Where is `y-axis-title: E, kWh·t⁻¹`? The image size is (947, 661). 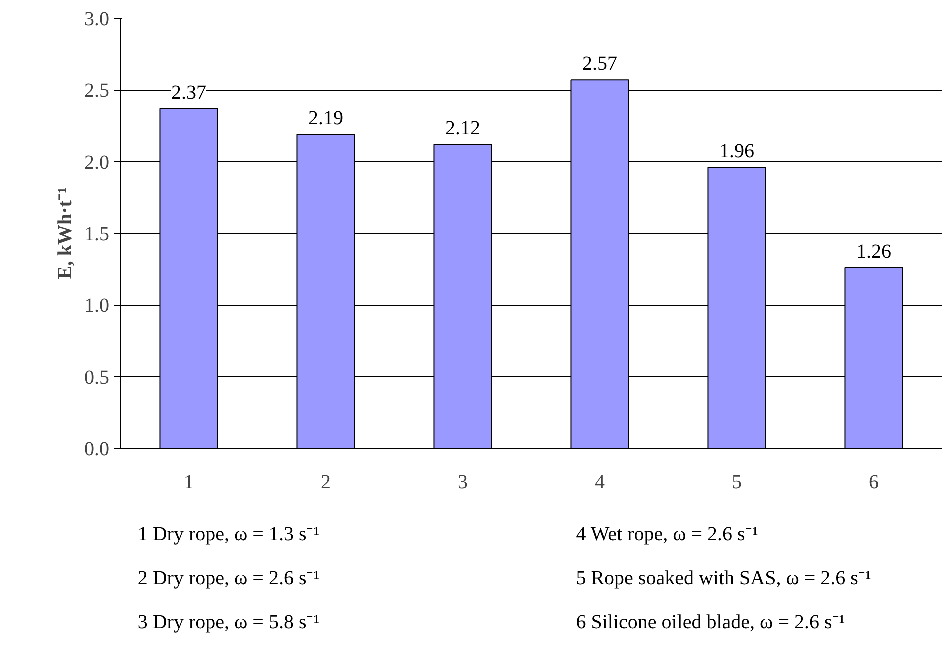
y-axis-title: E, kWh·t⁻¹ is located at coordinates (65, 234).